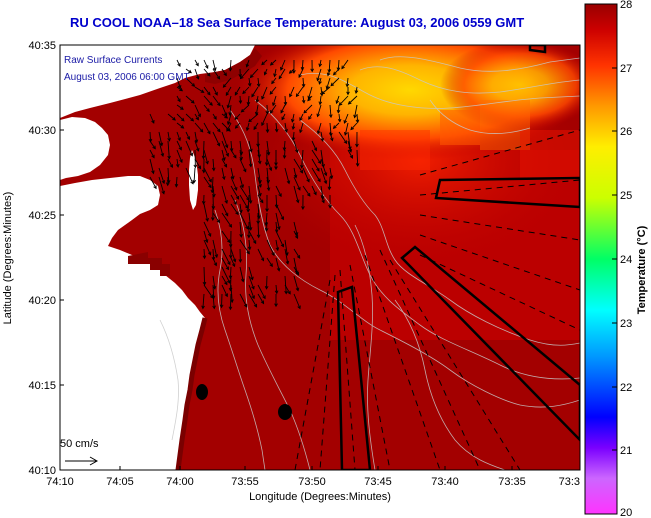  Describe the element at coordinates (42, 46) in the screenshot. I see `y-tick-label: 40:35` at that location.